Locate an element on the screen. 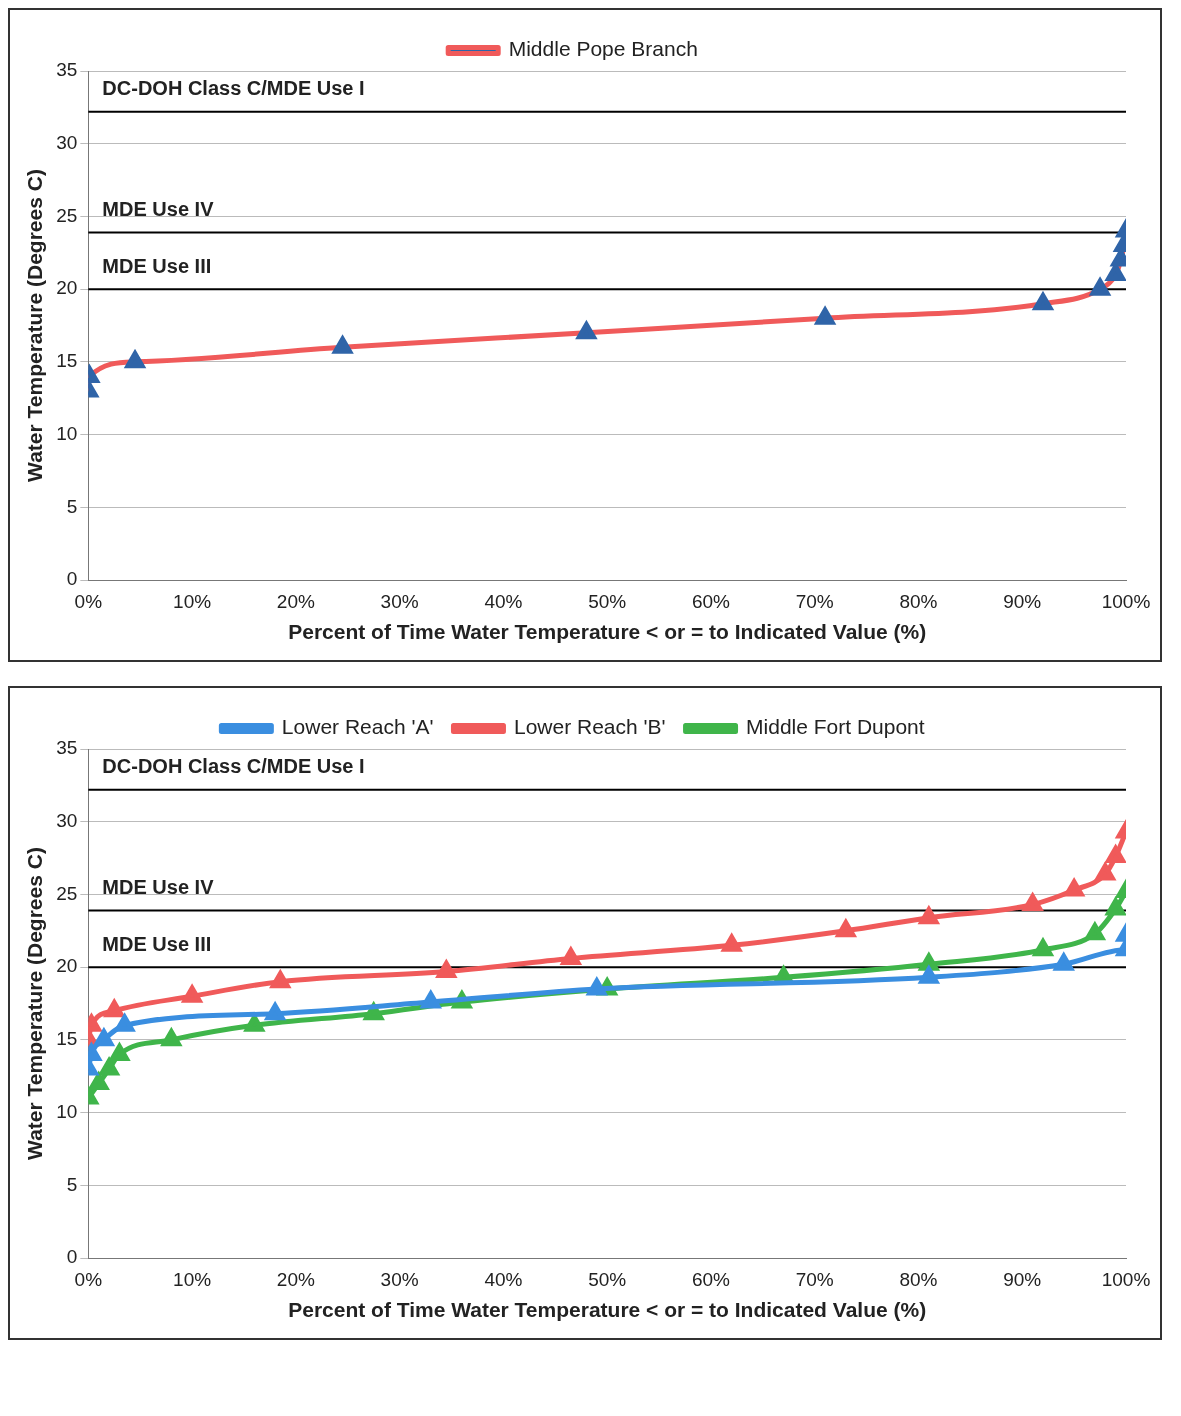  legend-label: Lower Reach 'B' is located at coordinates (589, 727).